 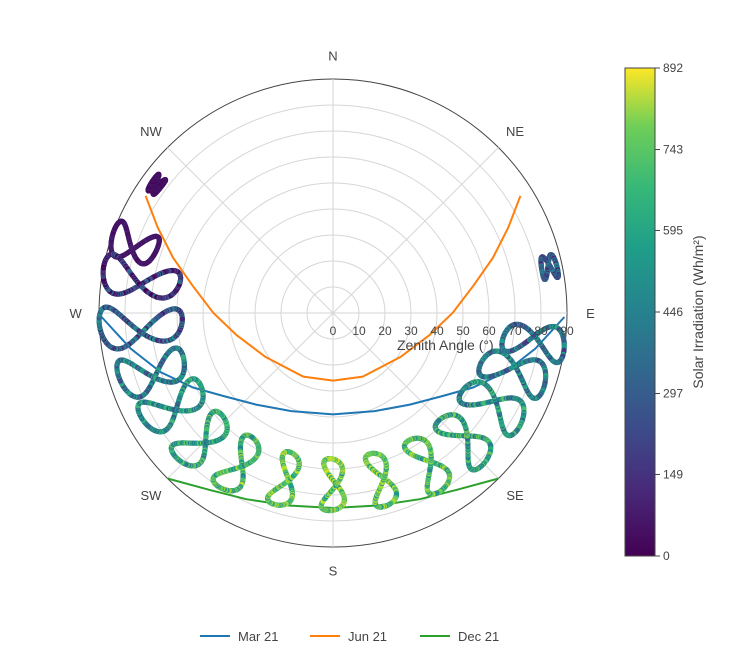 I want to click on radial-tick-label: 60, so click(x=489, y=331).